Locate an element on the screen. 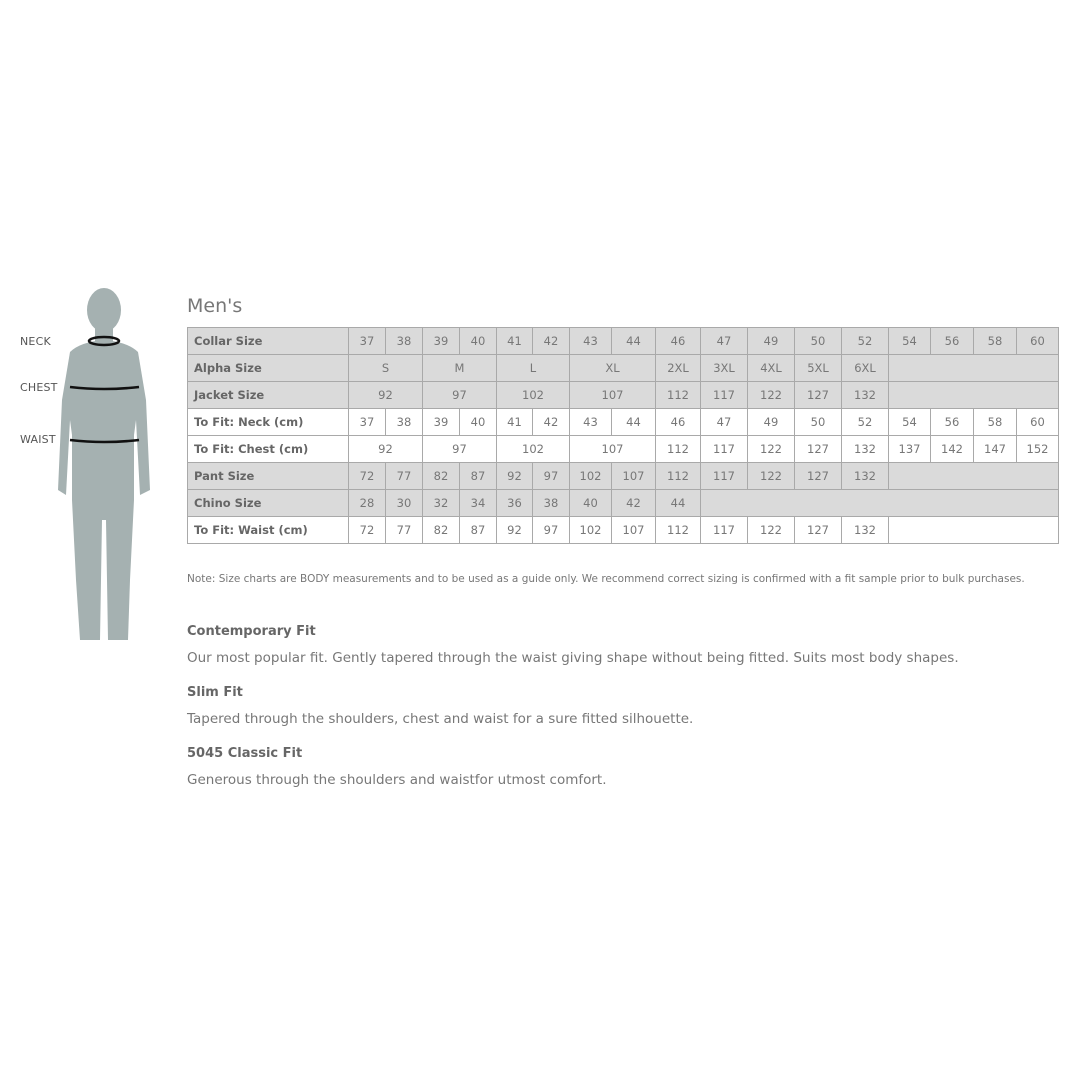 The height and width of the screenshot is (1080, 1080). chest-label: CHEST is located at coordinates (39, 387).